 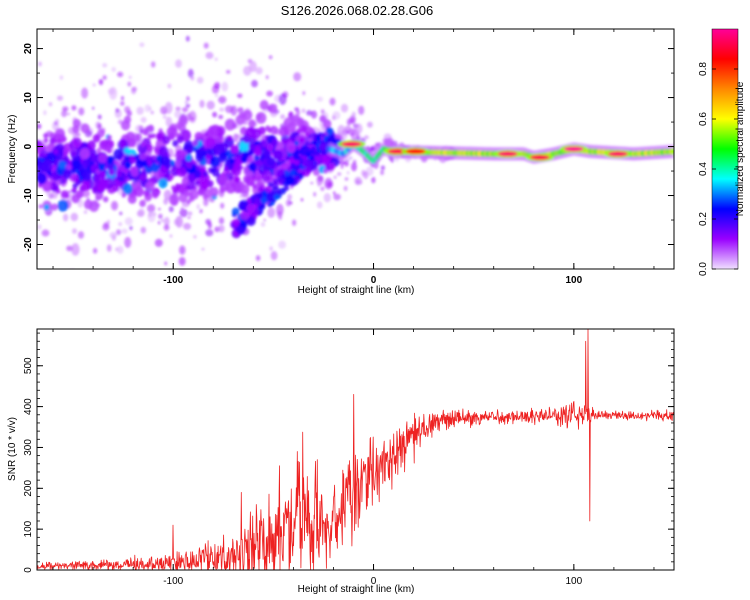 What do you see at coordinates (357, 10) in the screenshot?
I see `figure-title: S126.2026.068.02.28.G06` at bounding box center [357, 10].